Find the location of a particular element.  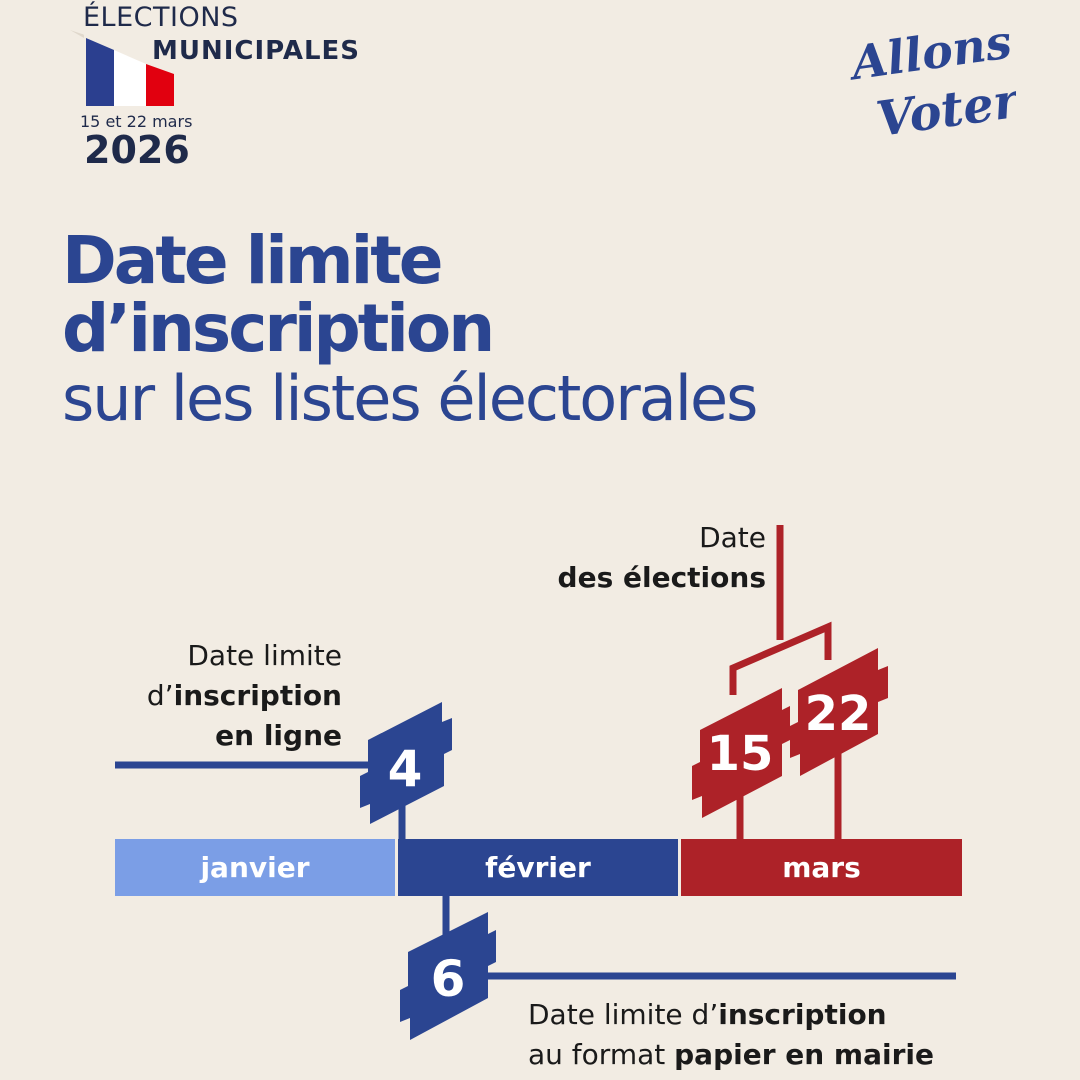

month-label: février is located at coordinates (538, 867).